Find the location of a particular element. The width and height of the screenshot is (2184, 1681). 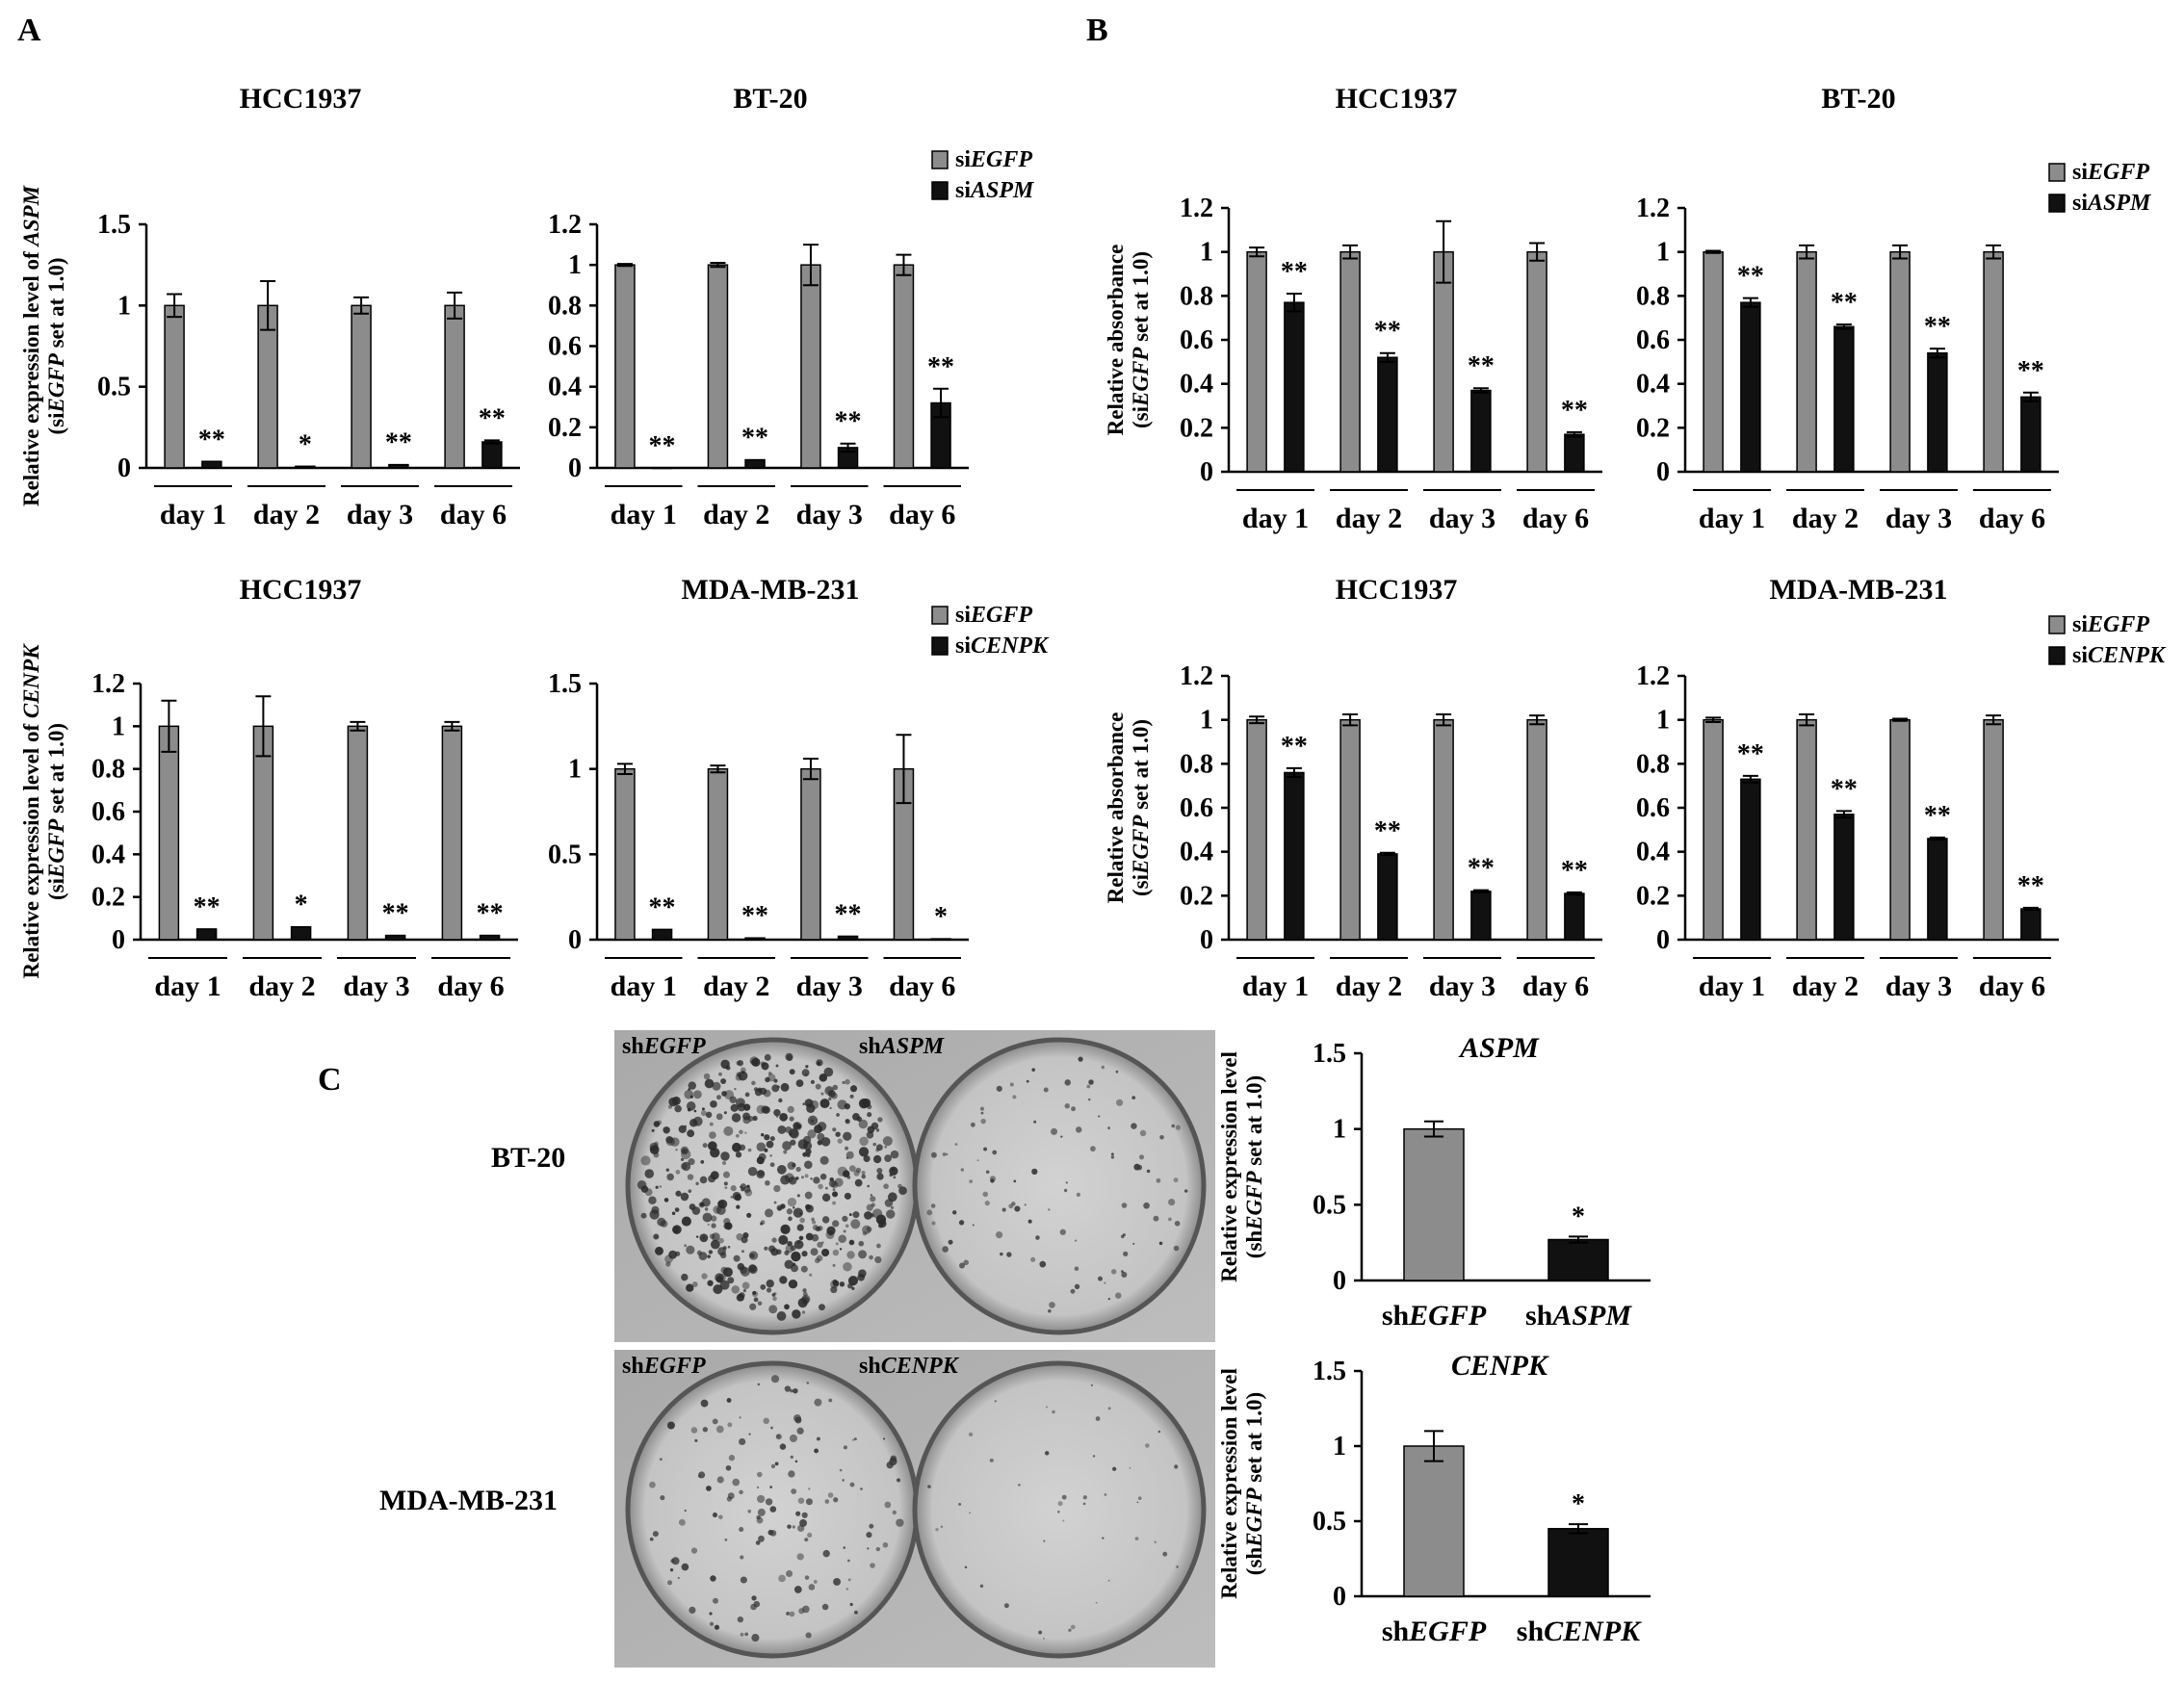

category-label: day 1 is located at coordinates (1732, 986).